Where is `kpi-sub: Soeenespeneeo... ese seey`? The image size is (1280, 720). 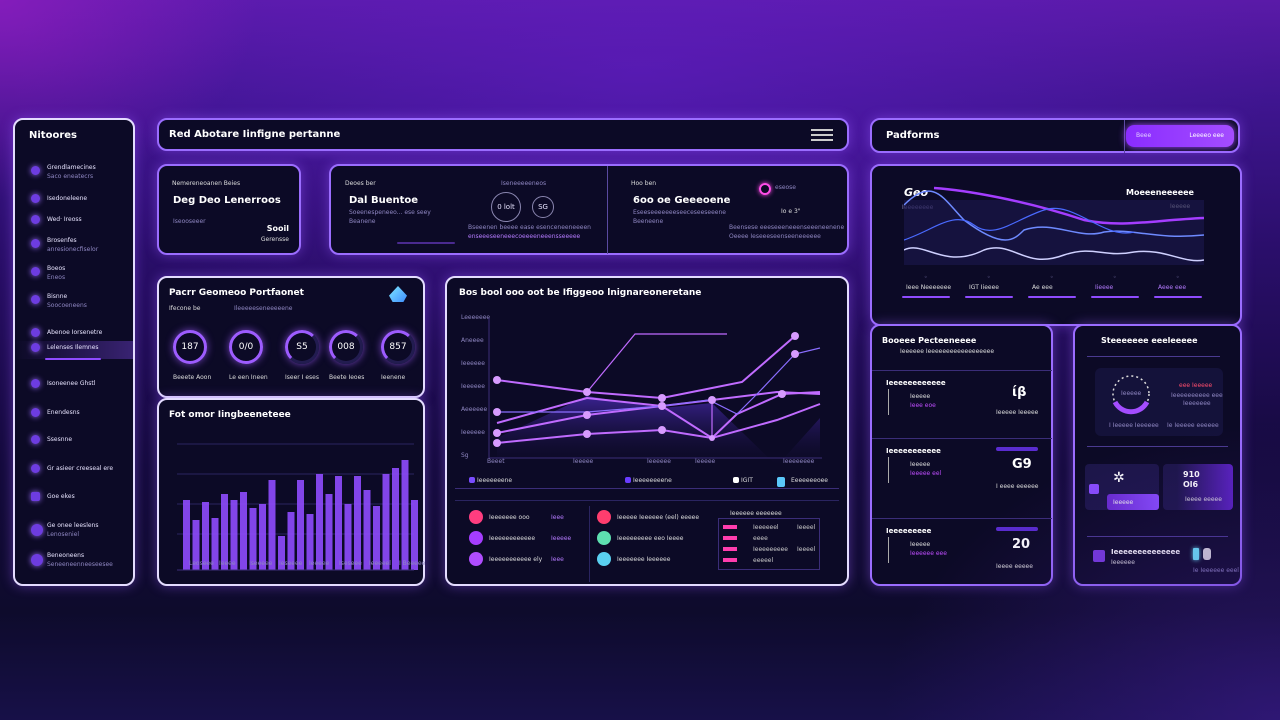
kpi-sub: Soeenespeneeo... ese seey is located at coordinates (390, 212).